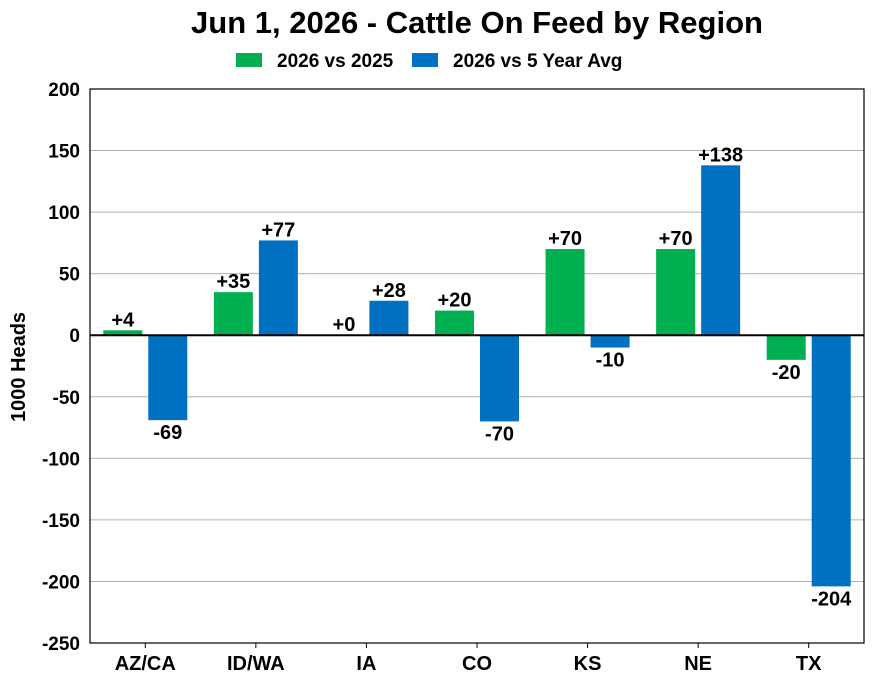  Describe the element at coordinates (499, 434) in the screenshot. I see `data-label: -70` at that location.